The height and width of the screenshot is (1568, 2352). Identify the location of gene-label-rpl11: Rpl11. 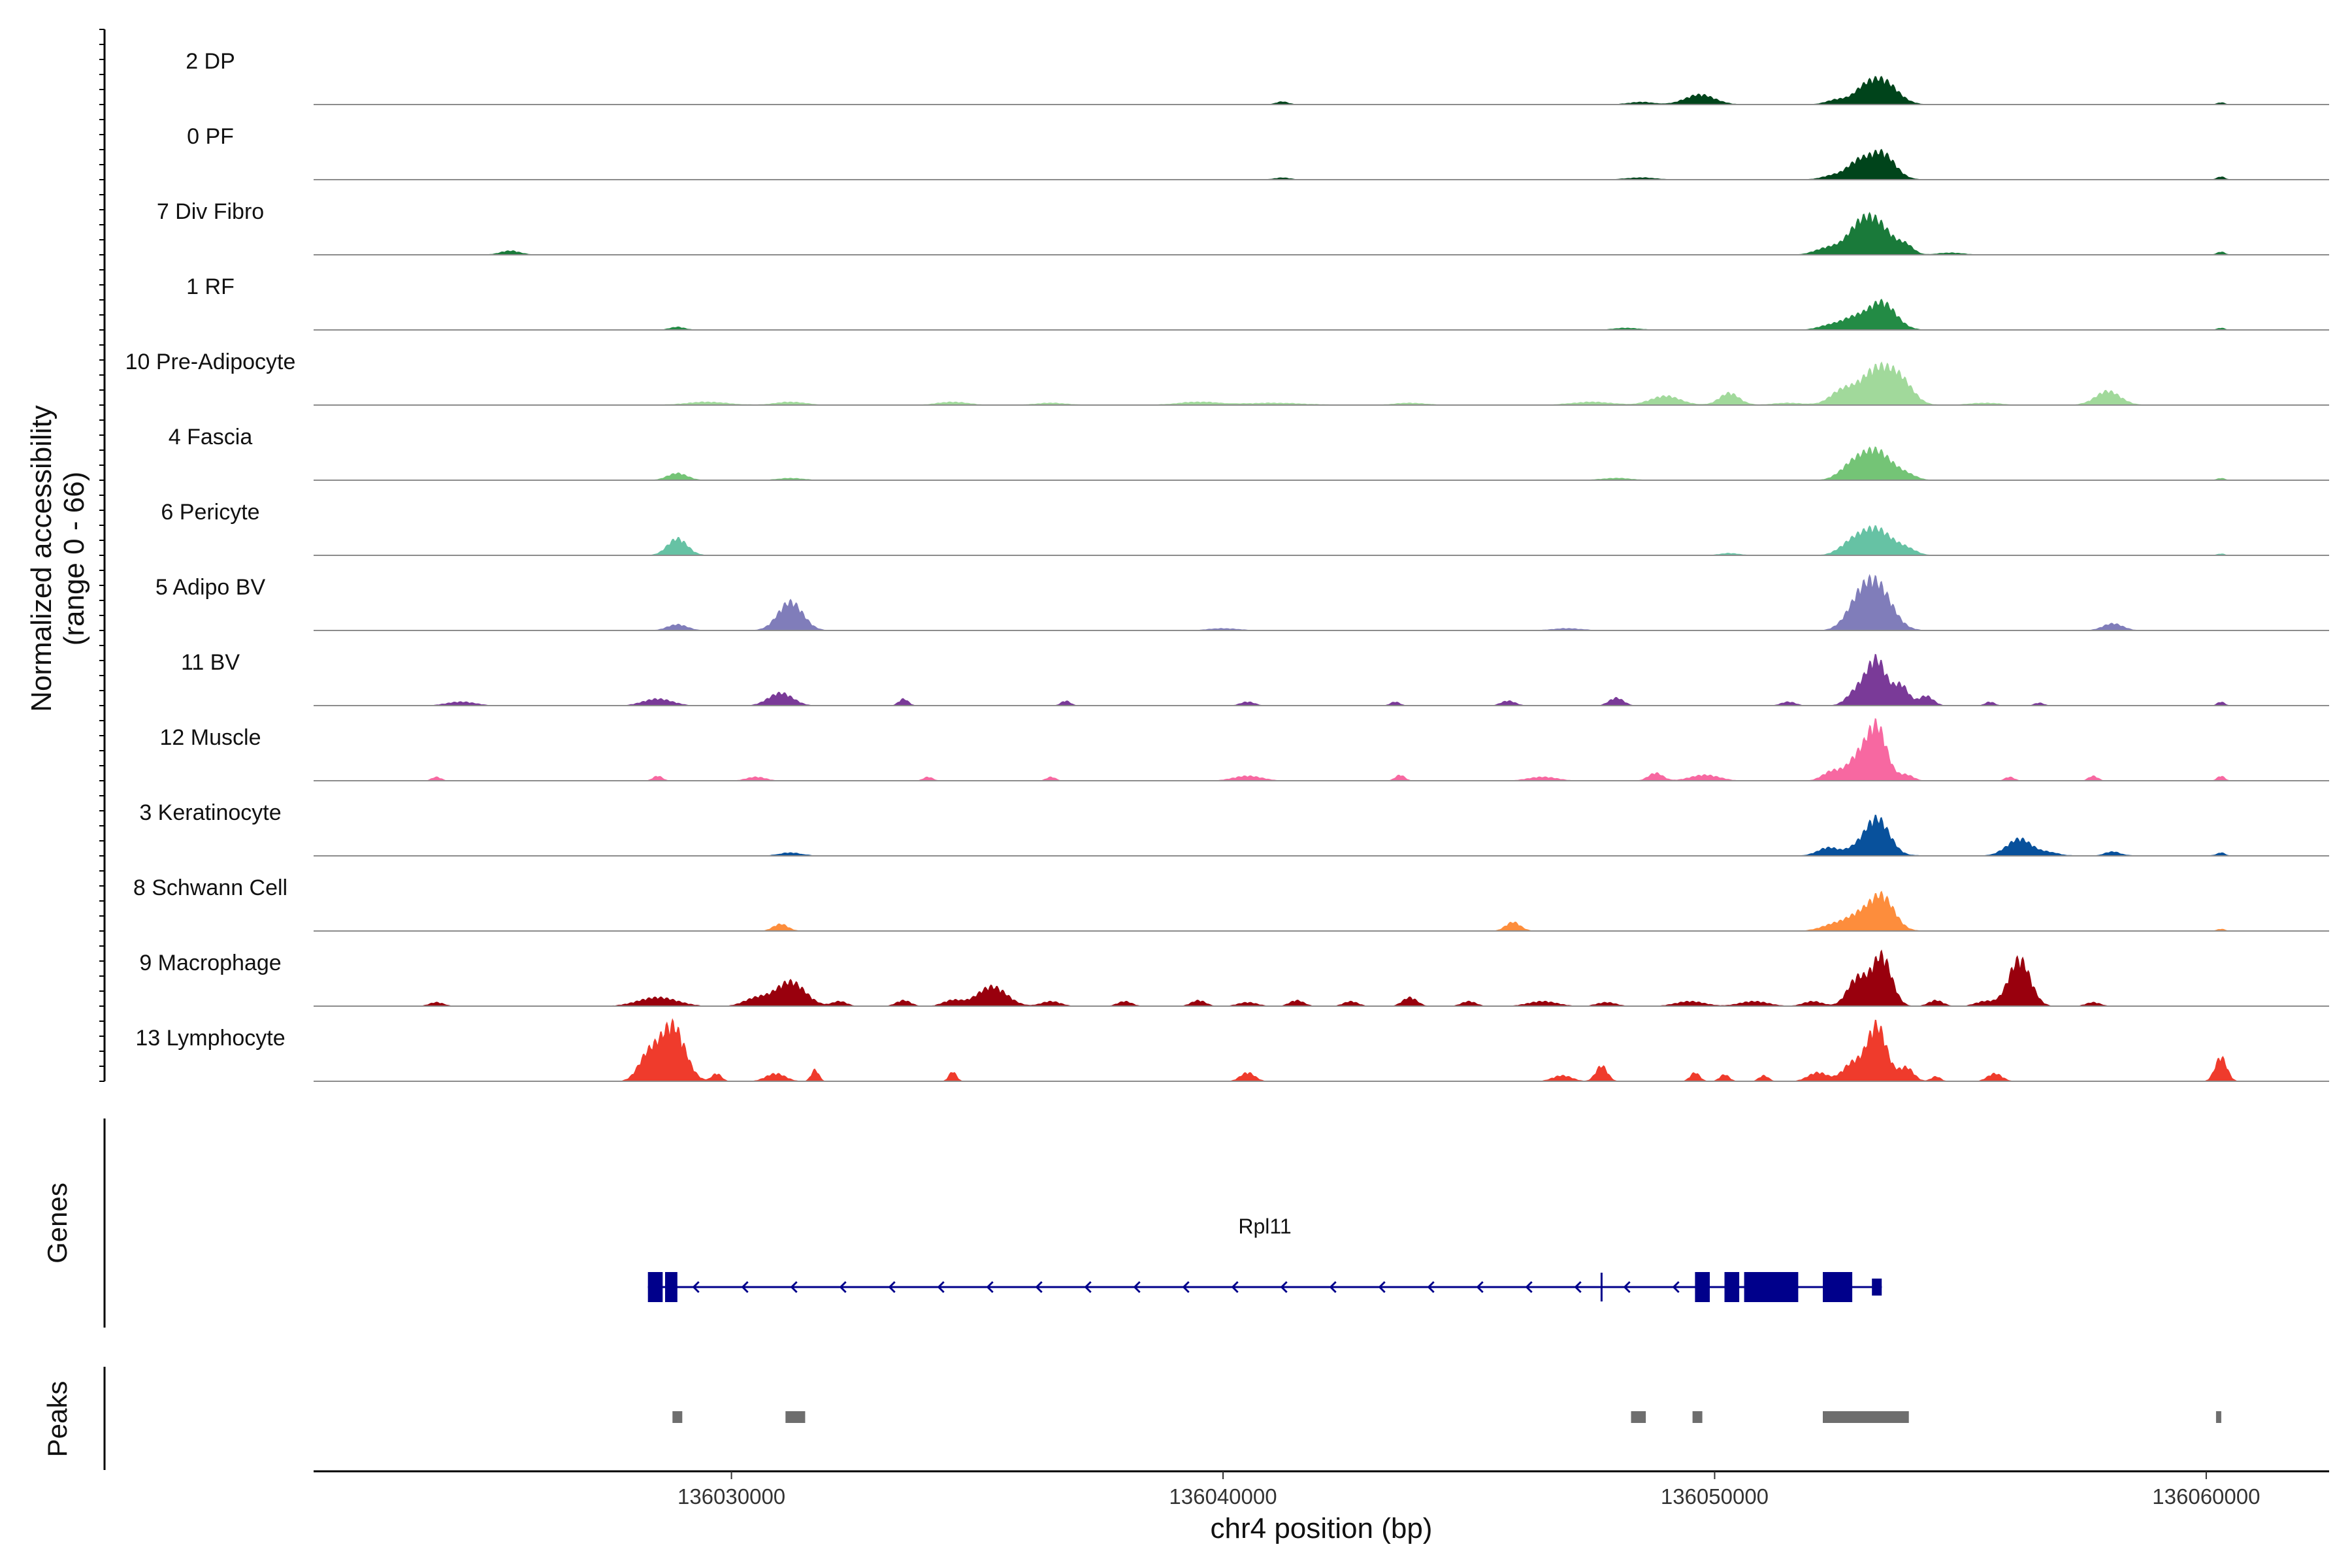
(1264, 1226).